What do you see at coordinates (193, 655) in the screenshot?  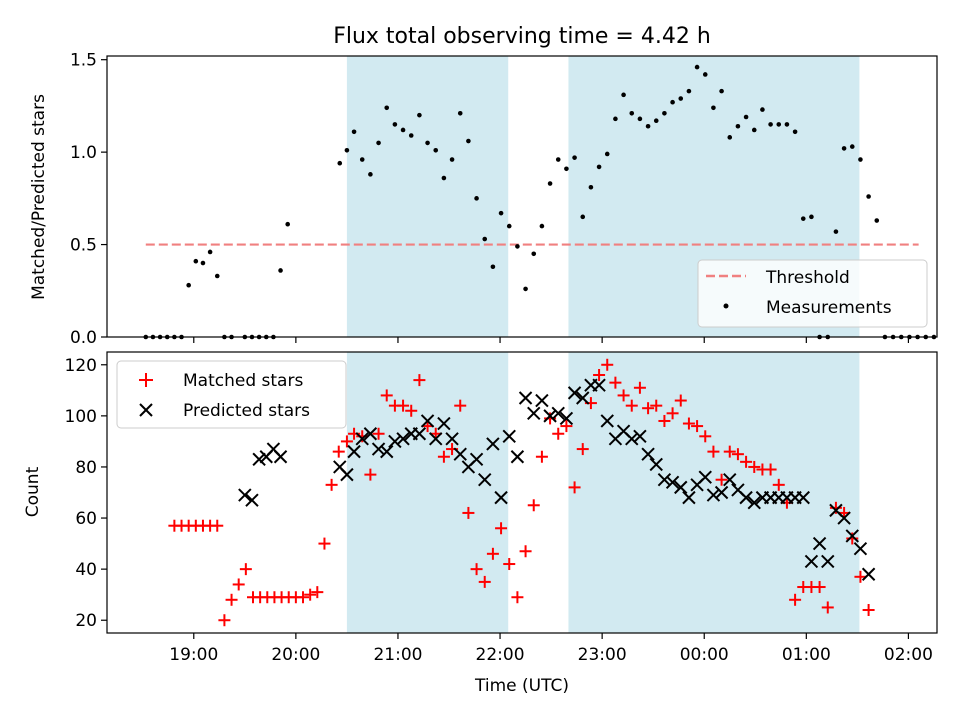 I see `x-tick-label: 19:00` at bounding box center [193, 655].